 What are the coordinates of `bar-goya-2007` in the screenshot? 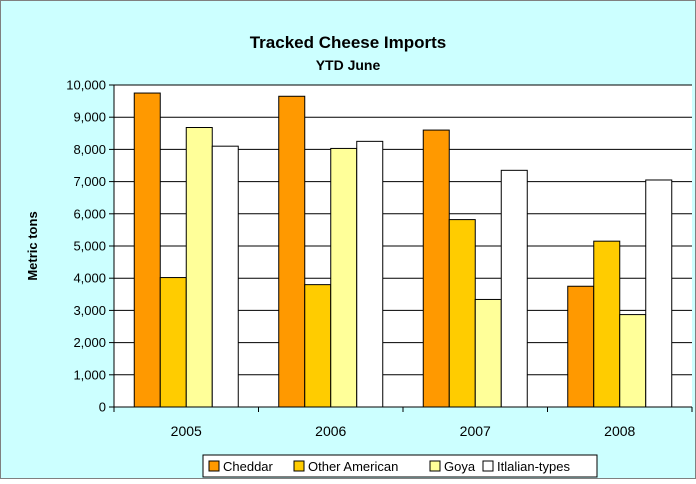 It's located at (488, 353).